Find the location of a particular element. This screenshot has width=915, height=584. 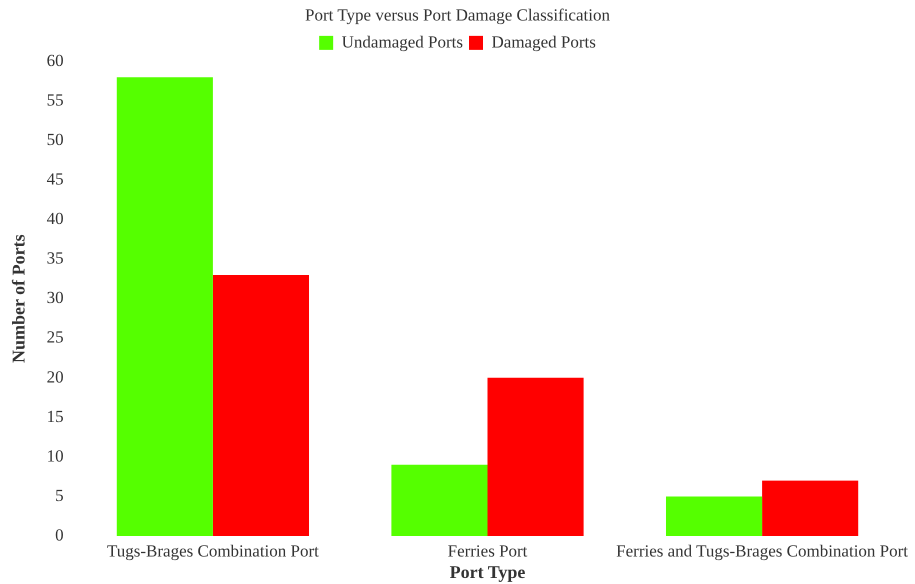

x-tick-label: Tugs-Brages Combination Port is located at coordinates (213, 551).